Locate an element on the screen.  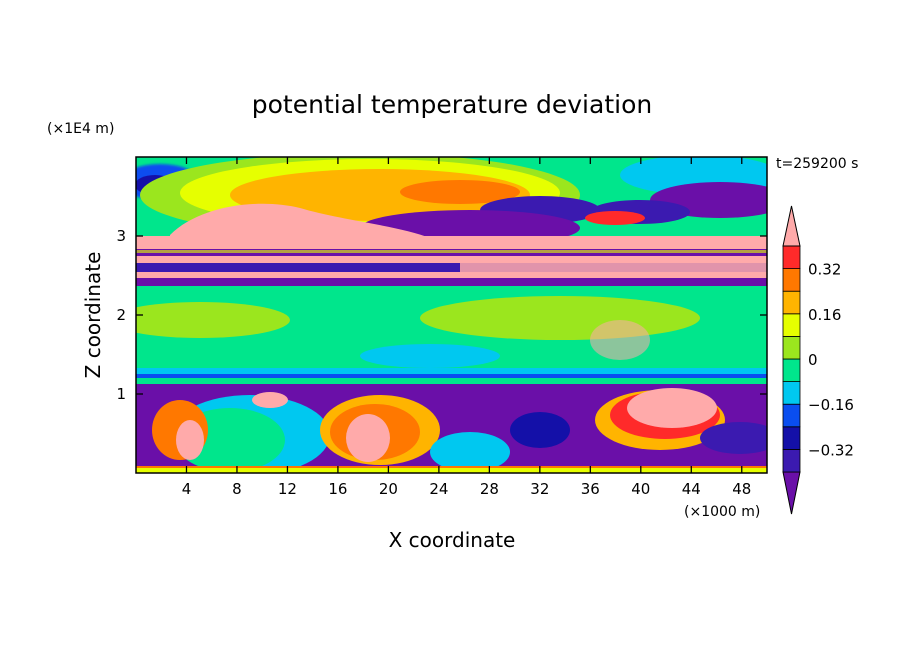
x-tick-label: 16 is located at coordinates (337, 489).